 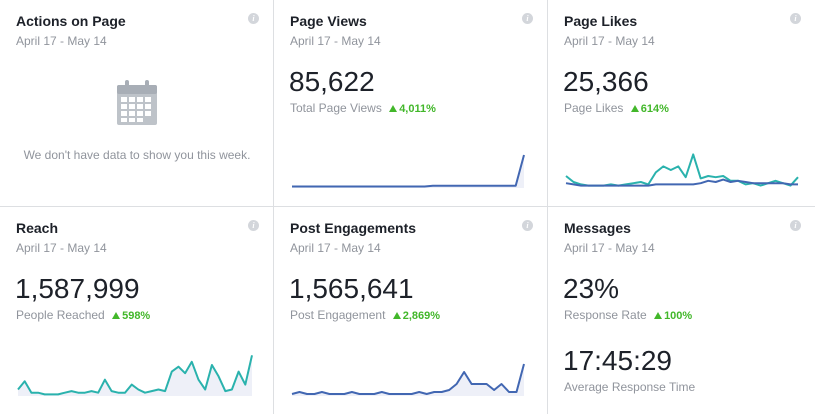 I want to click on metric-value: 85,622, so click(x=332, y=81).